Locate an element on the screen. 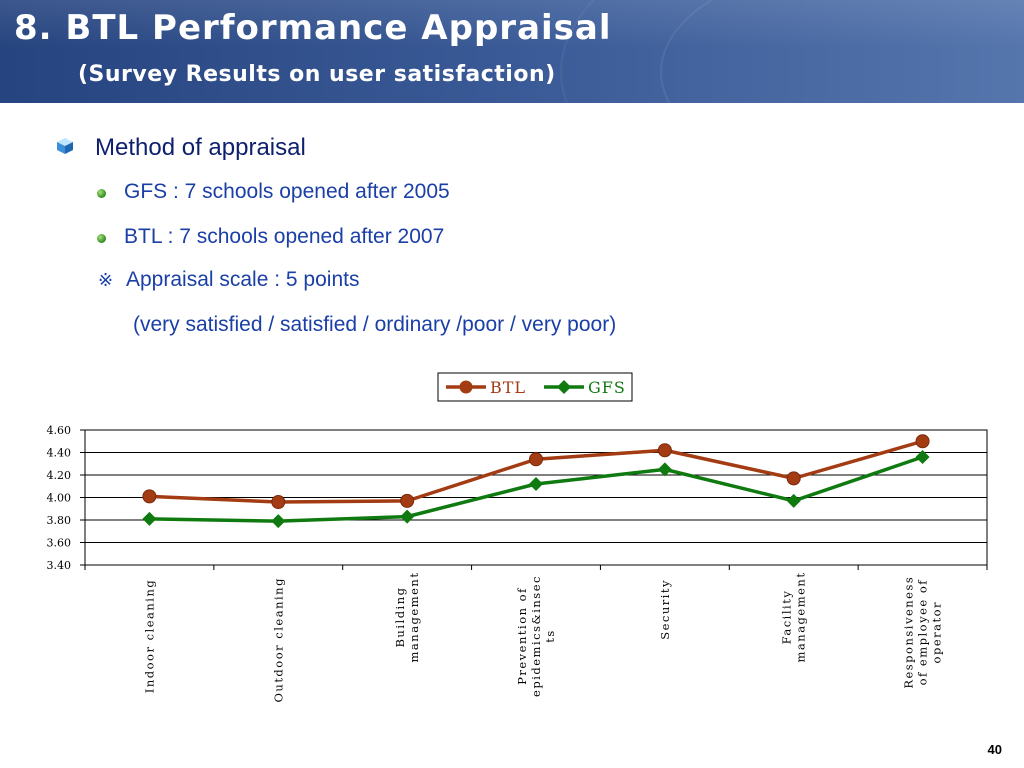  y-tick-label: 4.60 is located at coordinates (59, 430).